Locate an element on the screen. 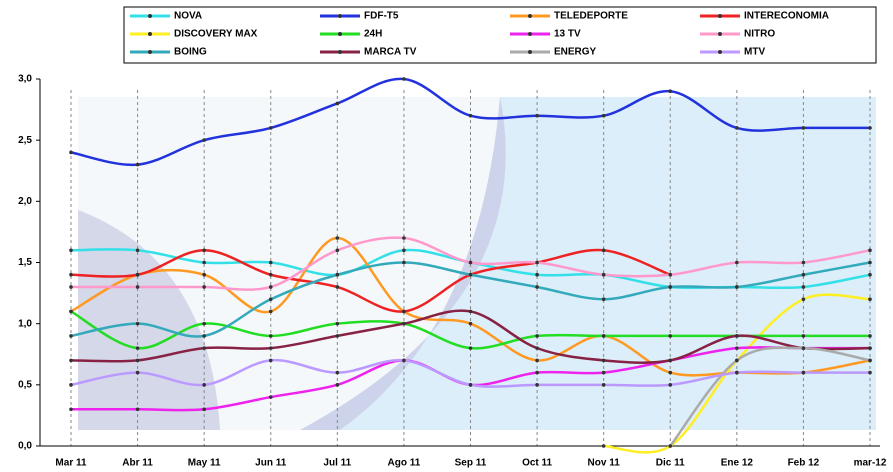 The image size is (893, 472). x-tick-label: Sep 11 is located at coordinates (471, 463).